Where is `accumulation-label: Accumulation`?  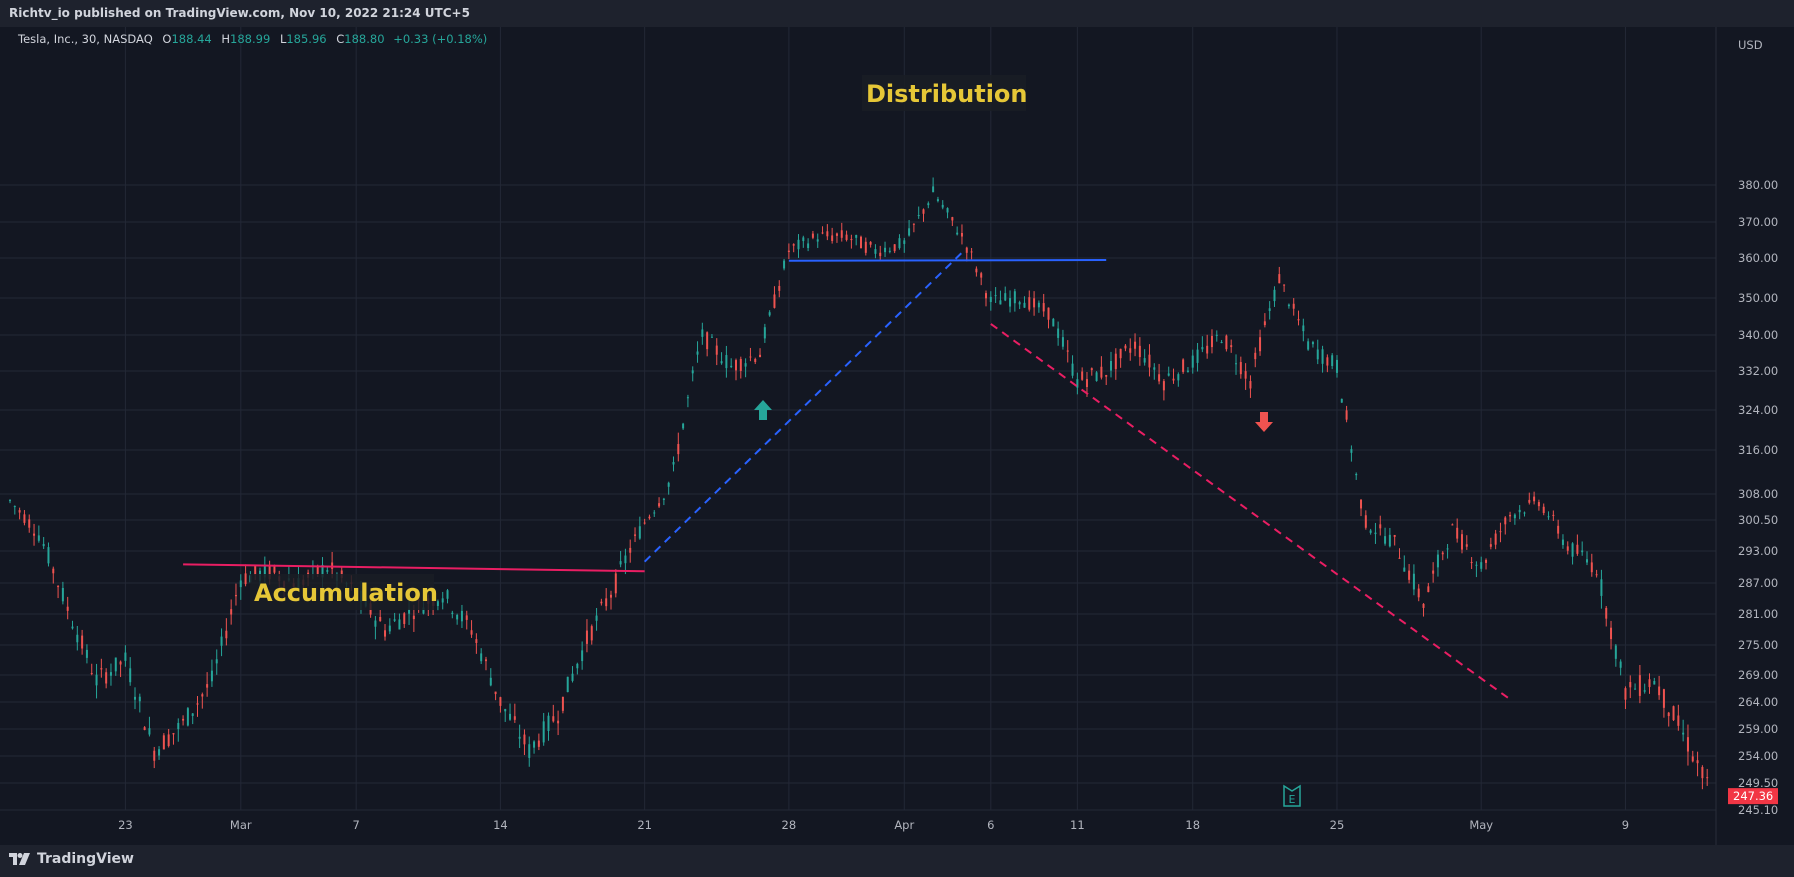
accumulation-label: Accumulation is located at coordinates (344, 592).